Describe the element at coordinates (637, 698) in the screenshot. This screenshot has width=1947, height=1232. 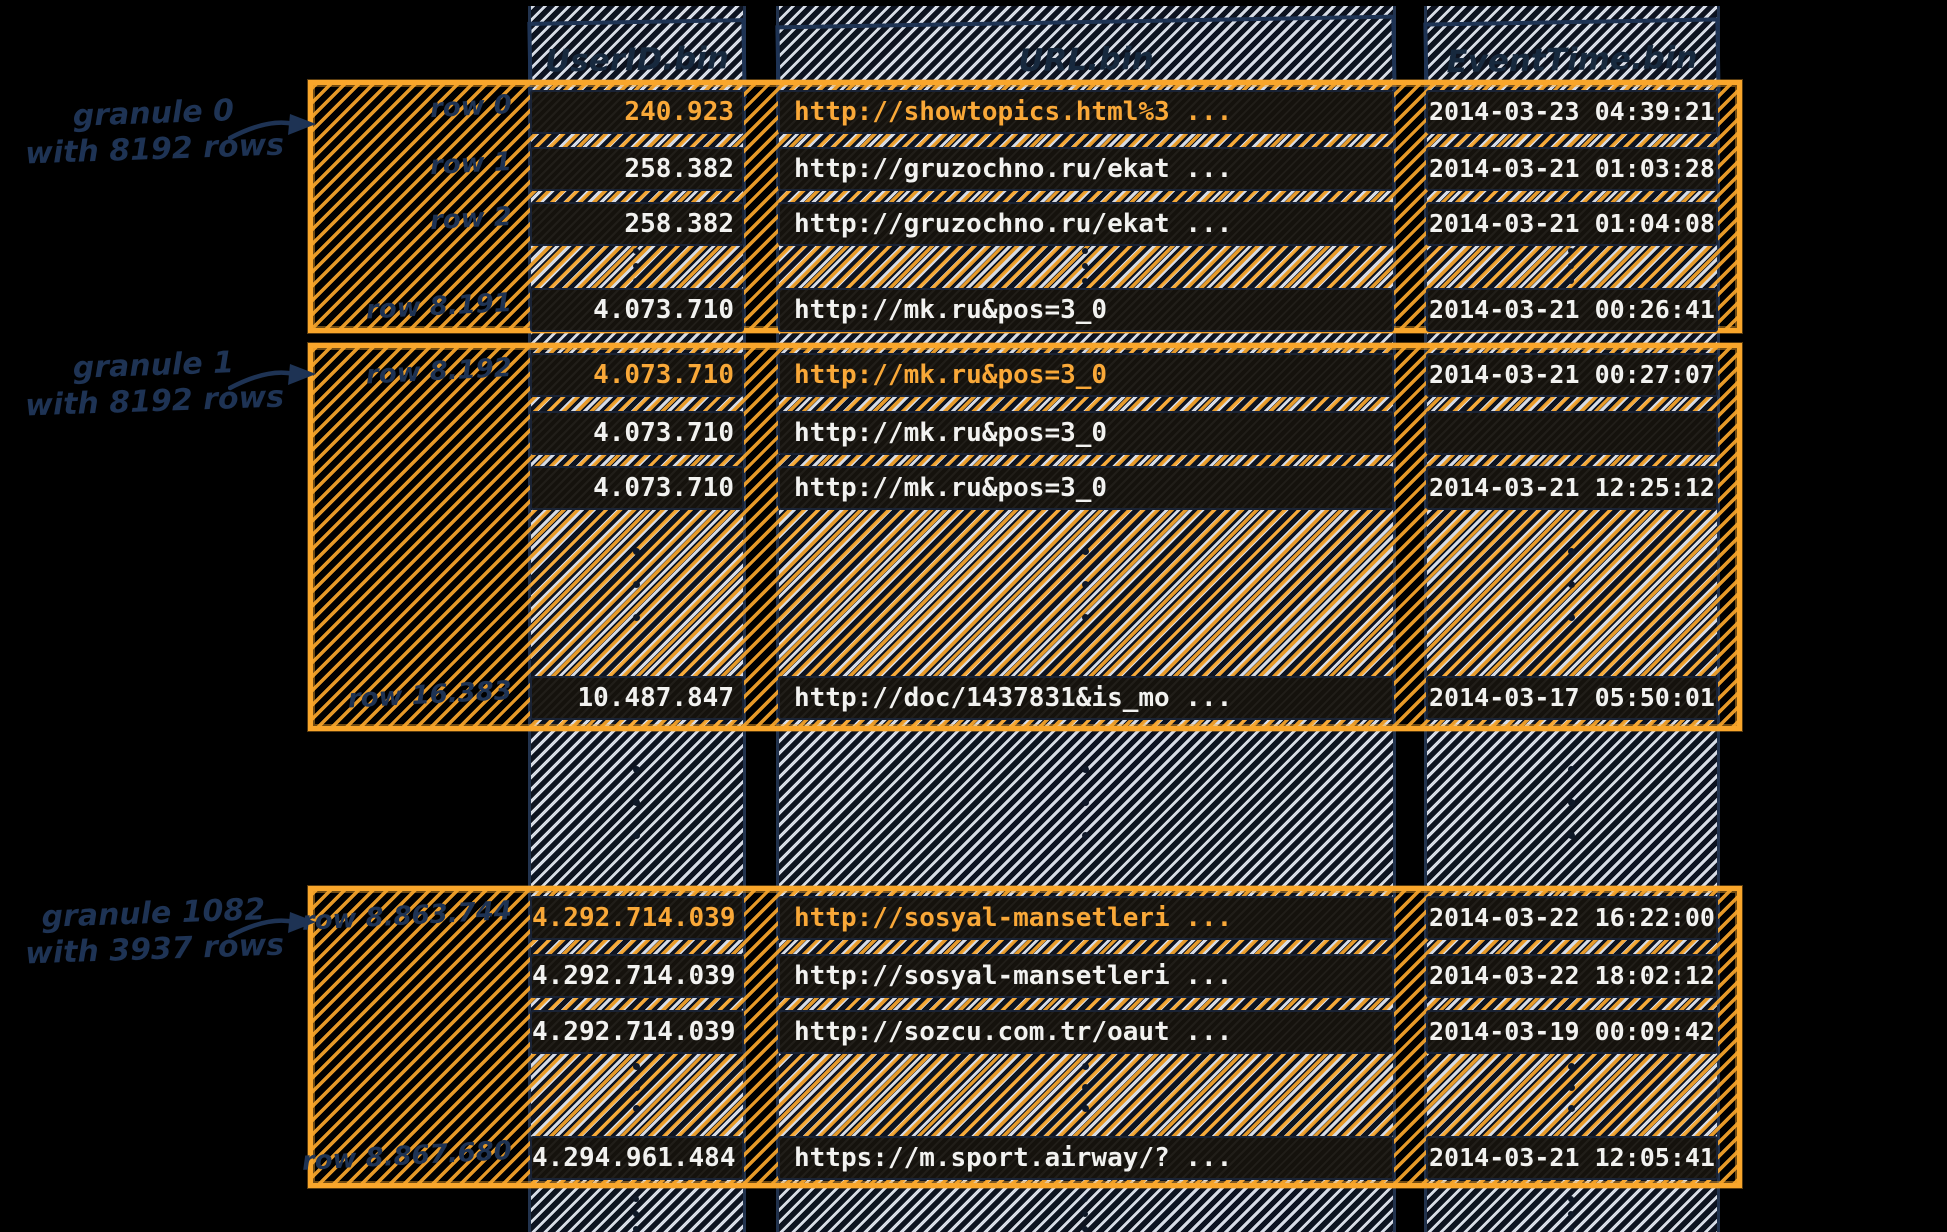
I see `cell-userid: 10.487.847` at that location.